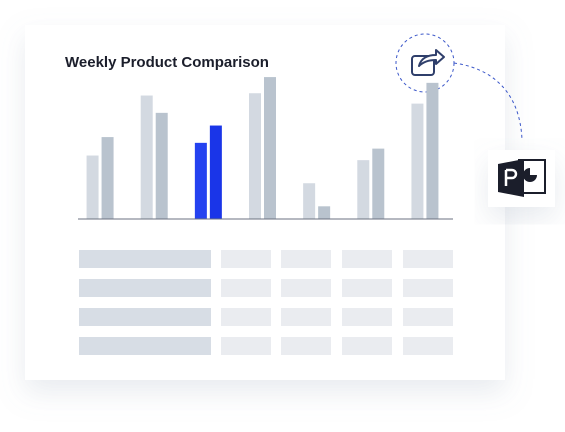 The height and width of the screenshot is (432, 565). What do you see at coordinates (521, 178) in the screenshot?
I see `powerpoint-icon` at bounding box center [521, 178].